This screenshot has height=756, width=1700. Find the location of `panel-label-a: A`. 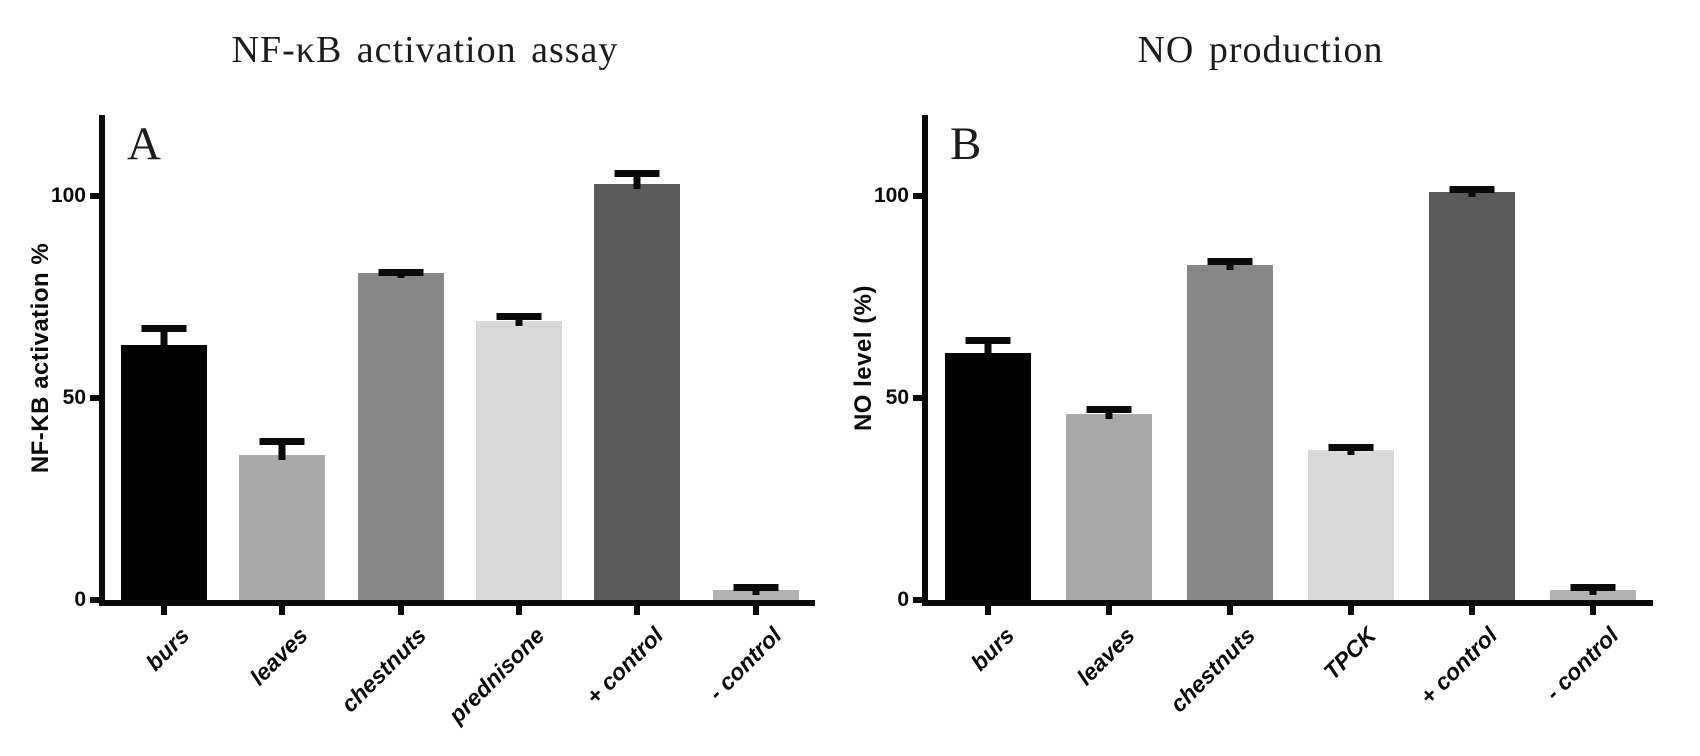

panel-label-a: A is located at coordinates (144, 144).